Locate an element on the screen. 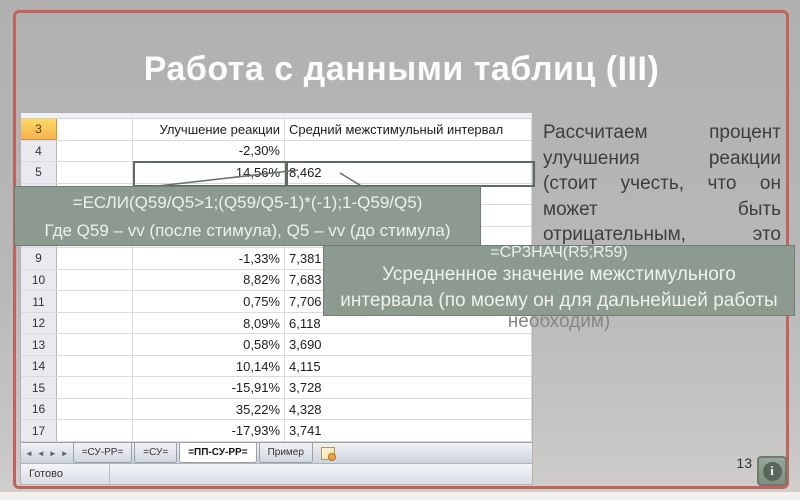 The height and width of the screenshot is (500, 800). table-row: 11 0,75% 7,706 is located at coordinates (276, 302).